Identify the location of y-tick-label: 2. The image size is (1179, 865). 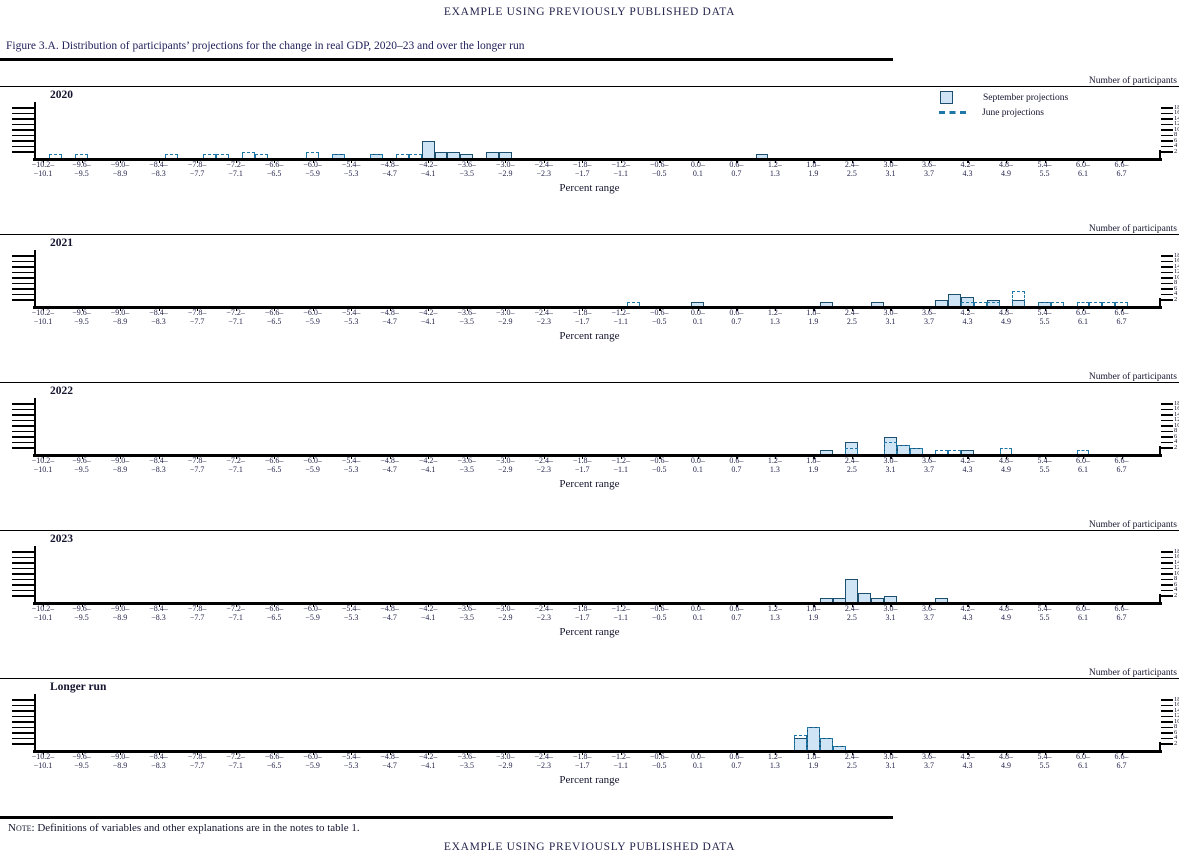
(1176, 595).